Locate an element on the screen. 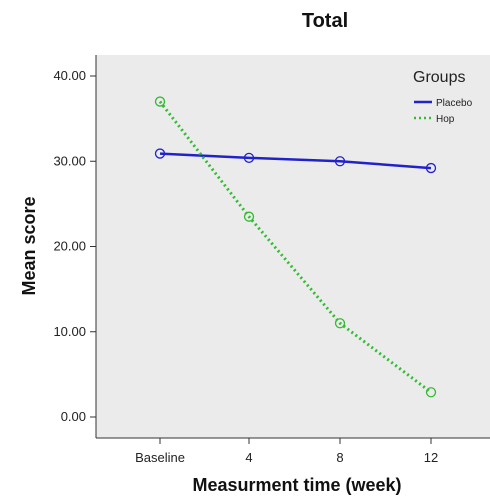 This screenshot has height=500, width=490. x-tick-label: 8 is located at coordinates (339, 457).